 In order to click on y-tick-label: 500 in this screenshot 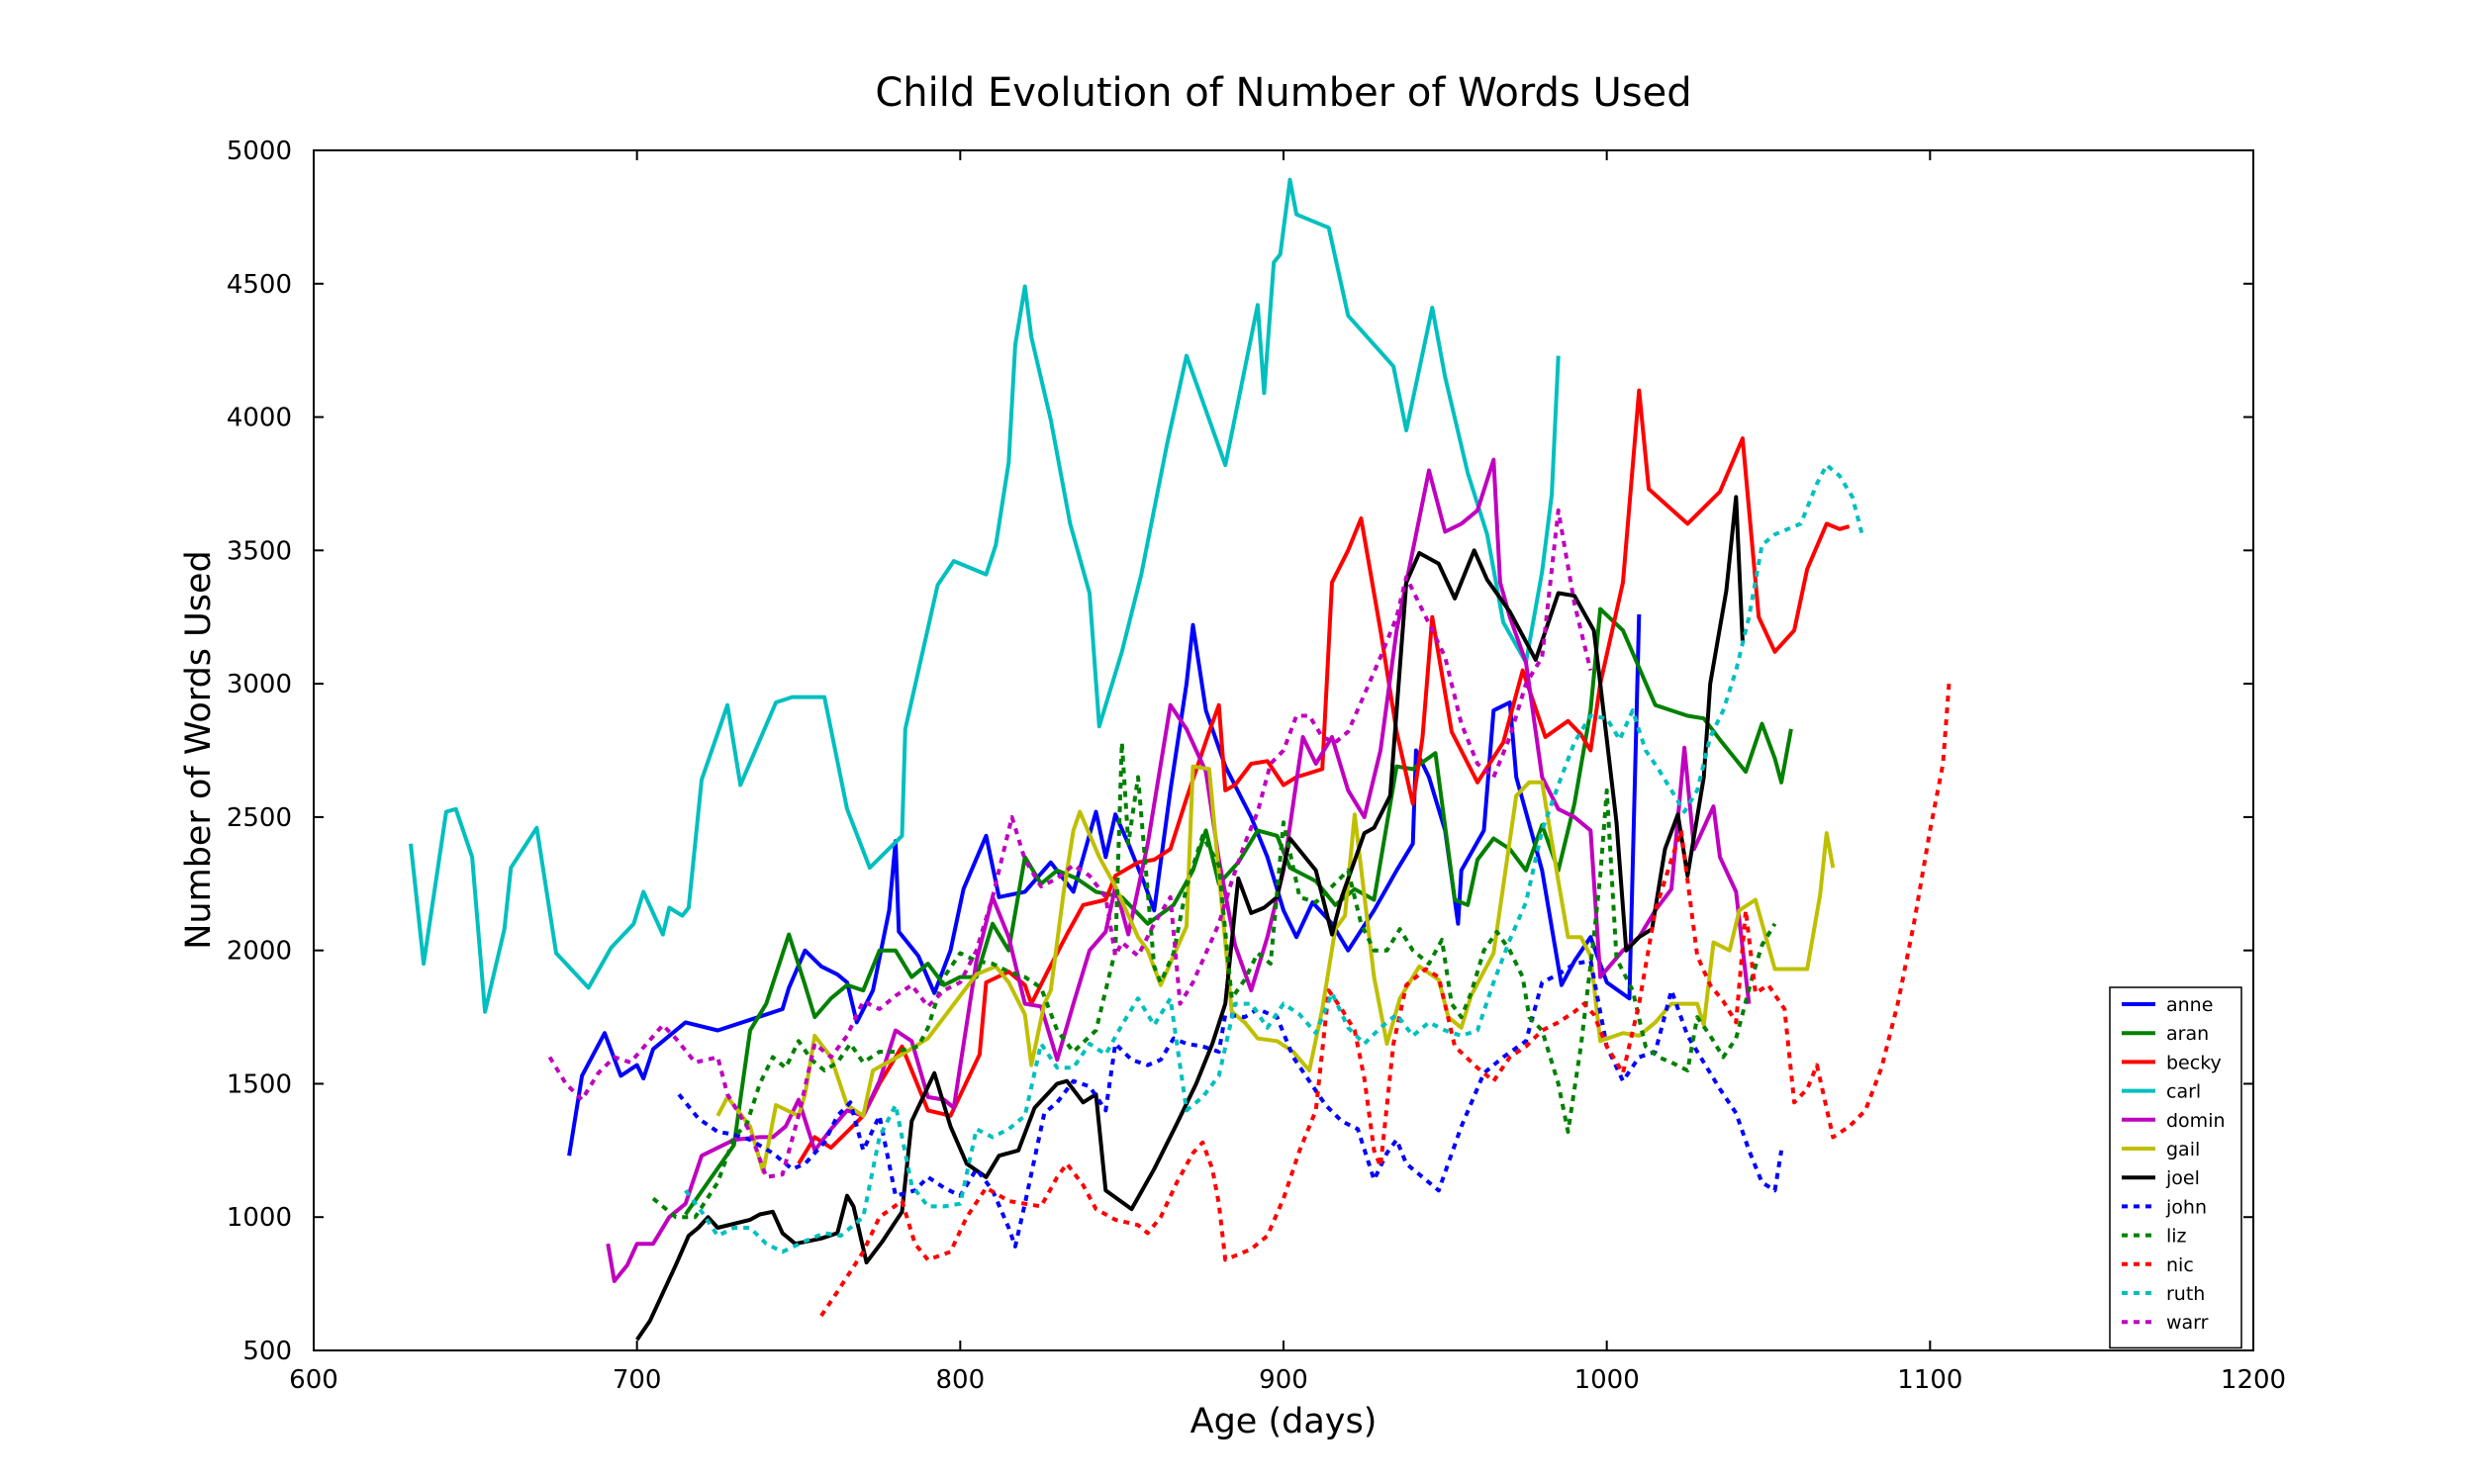, I will do `click(267, 1351)`.